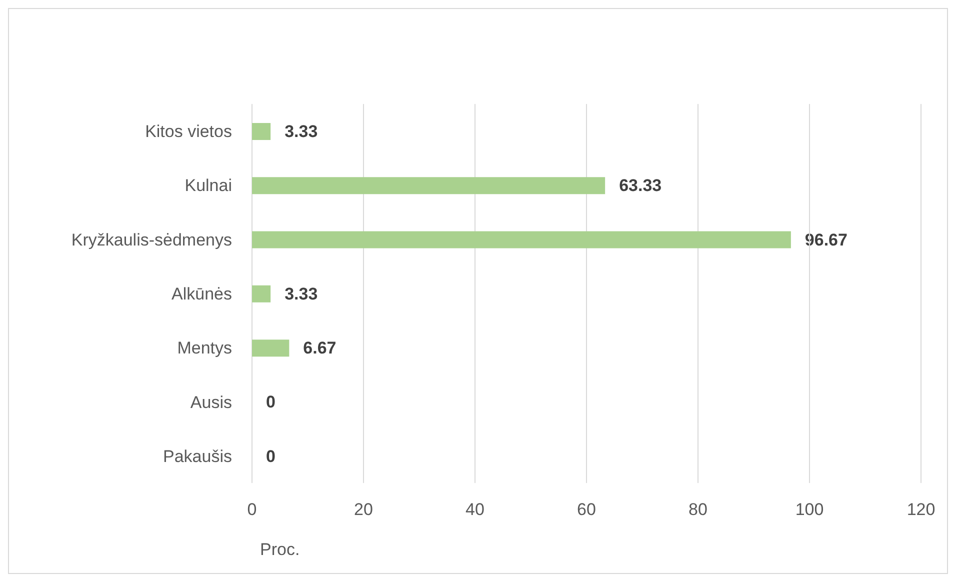  Describe the element at coordinates (280, 549) in the screenshot. I see `x-axis-title: Proc.` at that location.